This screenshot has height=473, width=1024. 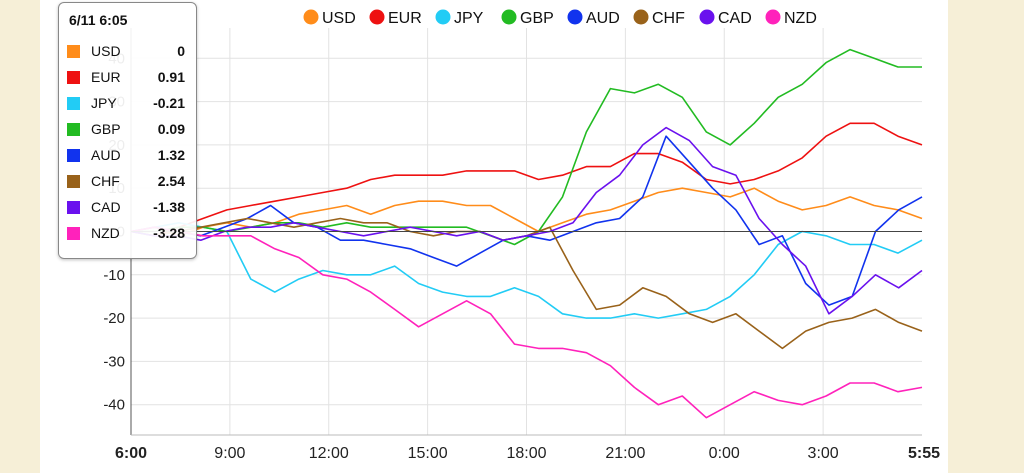 What do you see at coordinates (735, 18) in the screenshot?
I see `legend-label-cad: CAD` at bounding box center [735, 18].